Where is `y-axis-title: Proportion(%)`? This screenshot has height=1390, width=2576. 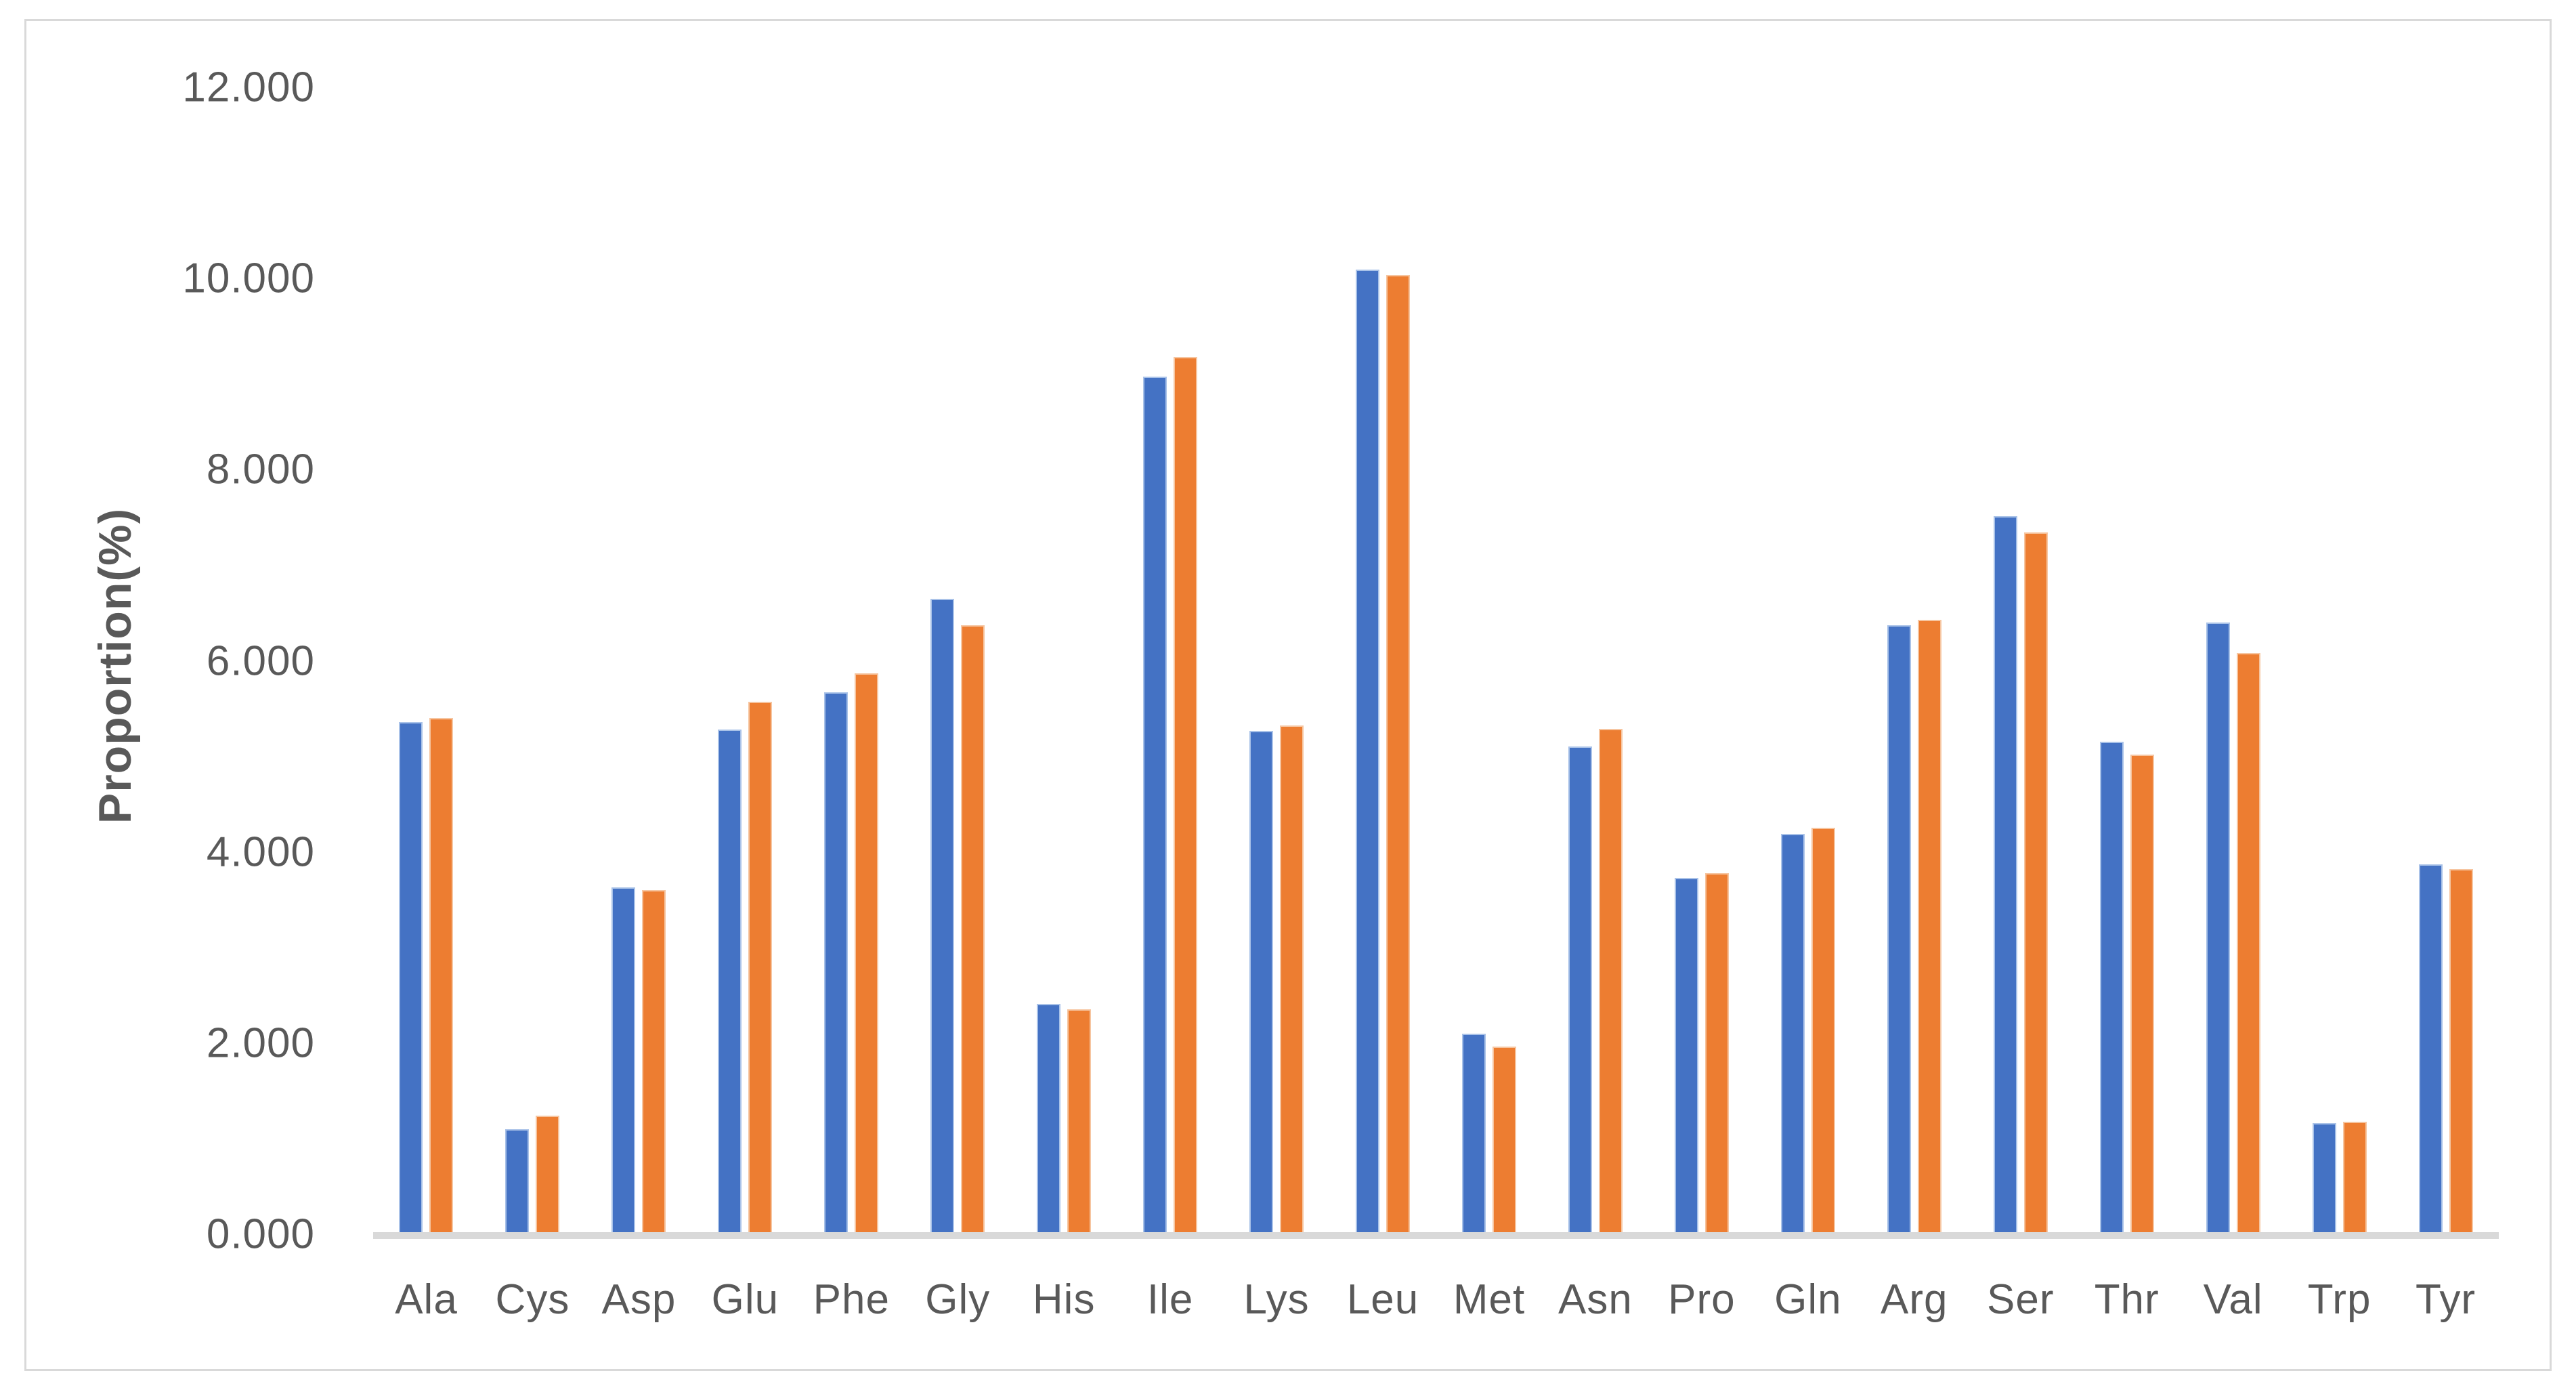
y-axis-title: Proportion(%) is located at coordinates (115, 666).